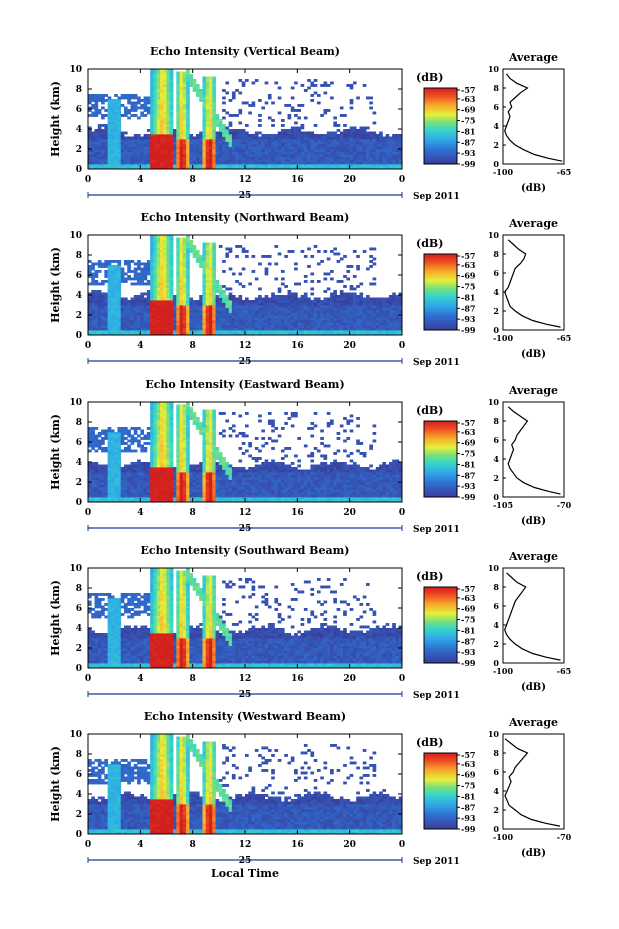  I want to click on profile-line, so click(533, 117).